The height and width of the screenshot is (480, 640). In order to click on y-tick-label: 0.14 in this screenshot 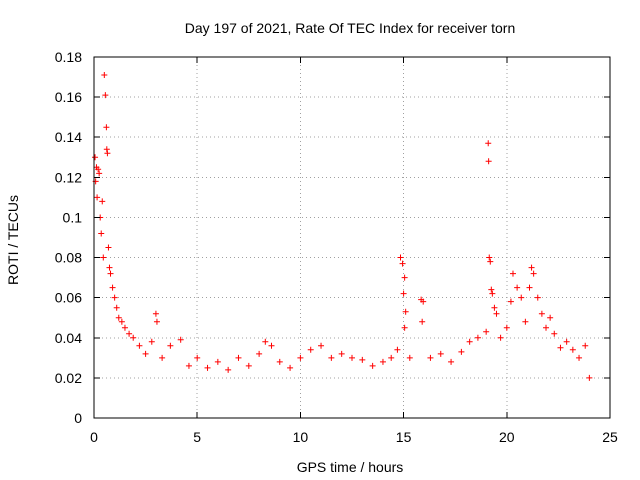, I will do `click(68, 137)`.